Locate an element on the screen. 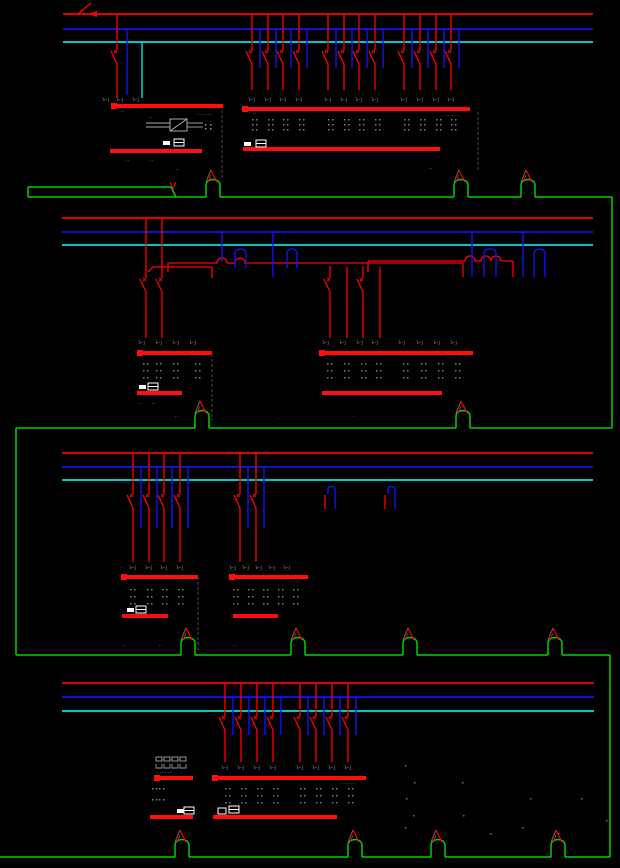  socket-neutral-hook is located at coordinates (331, 497).